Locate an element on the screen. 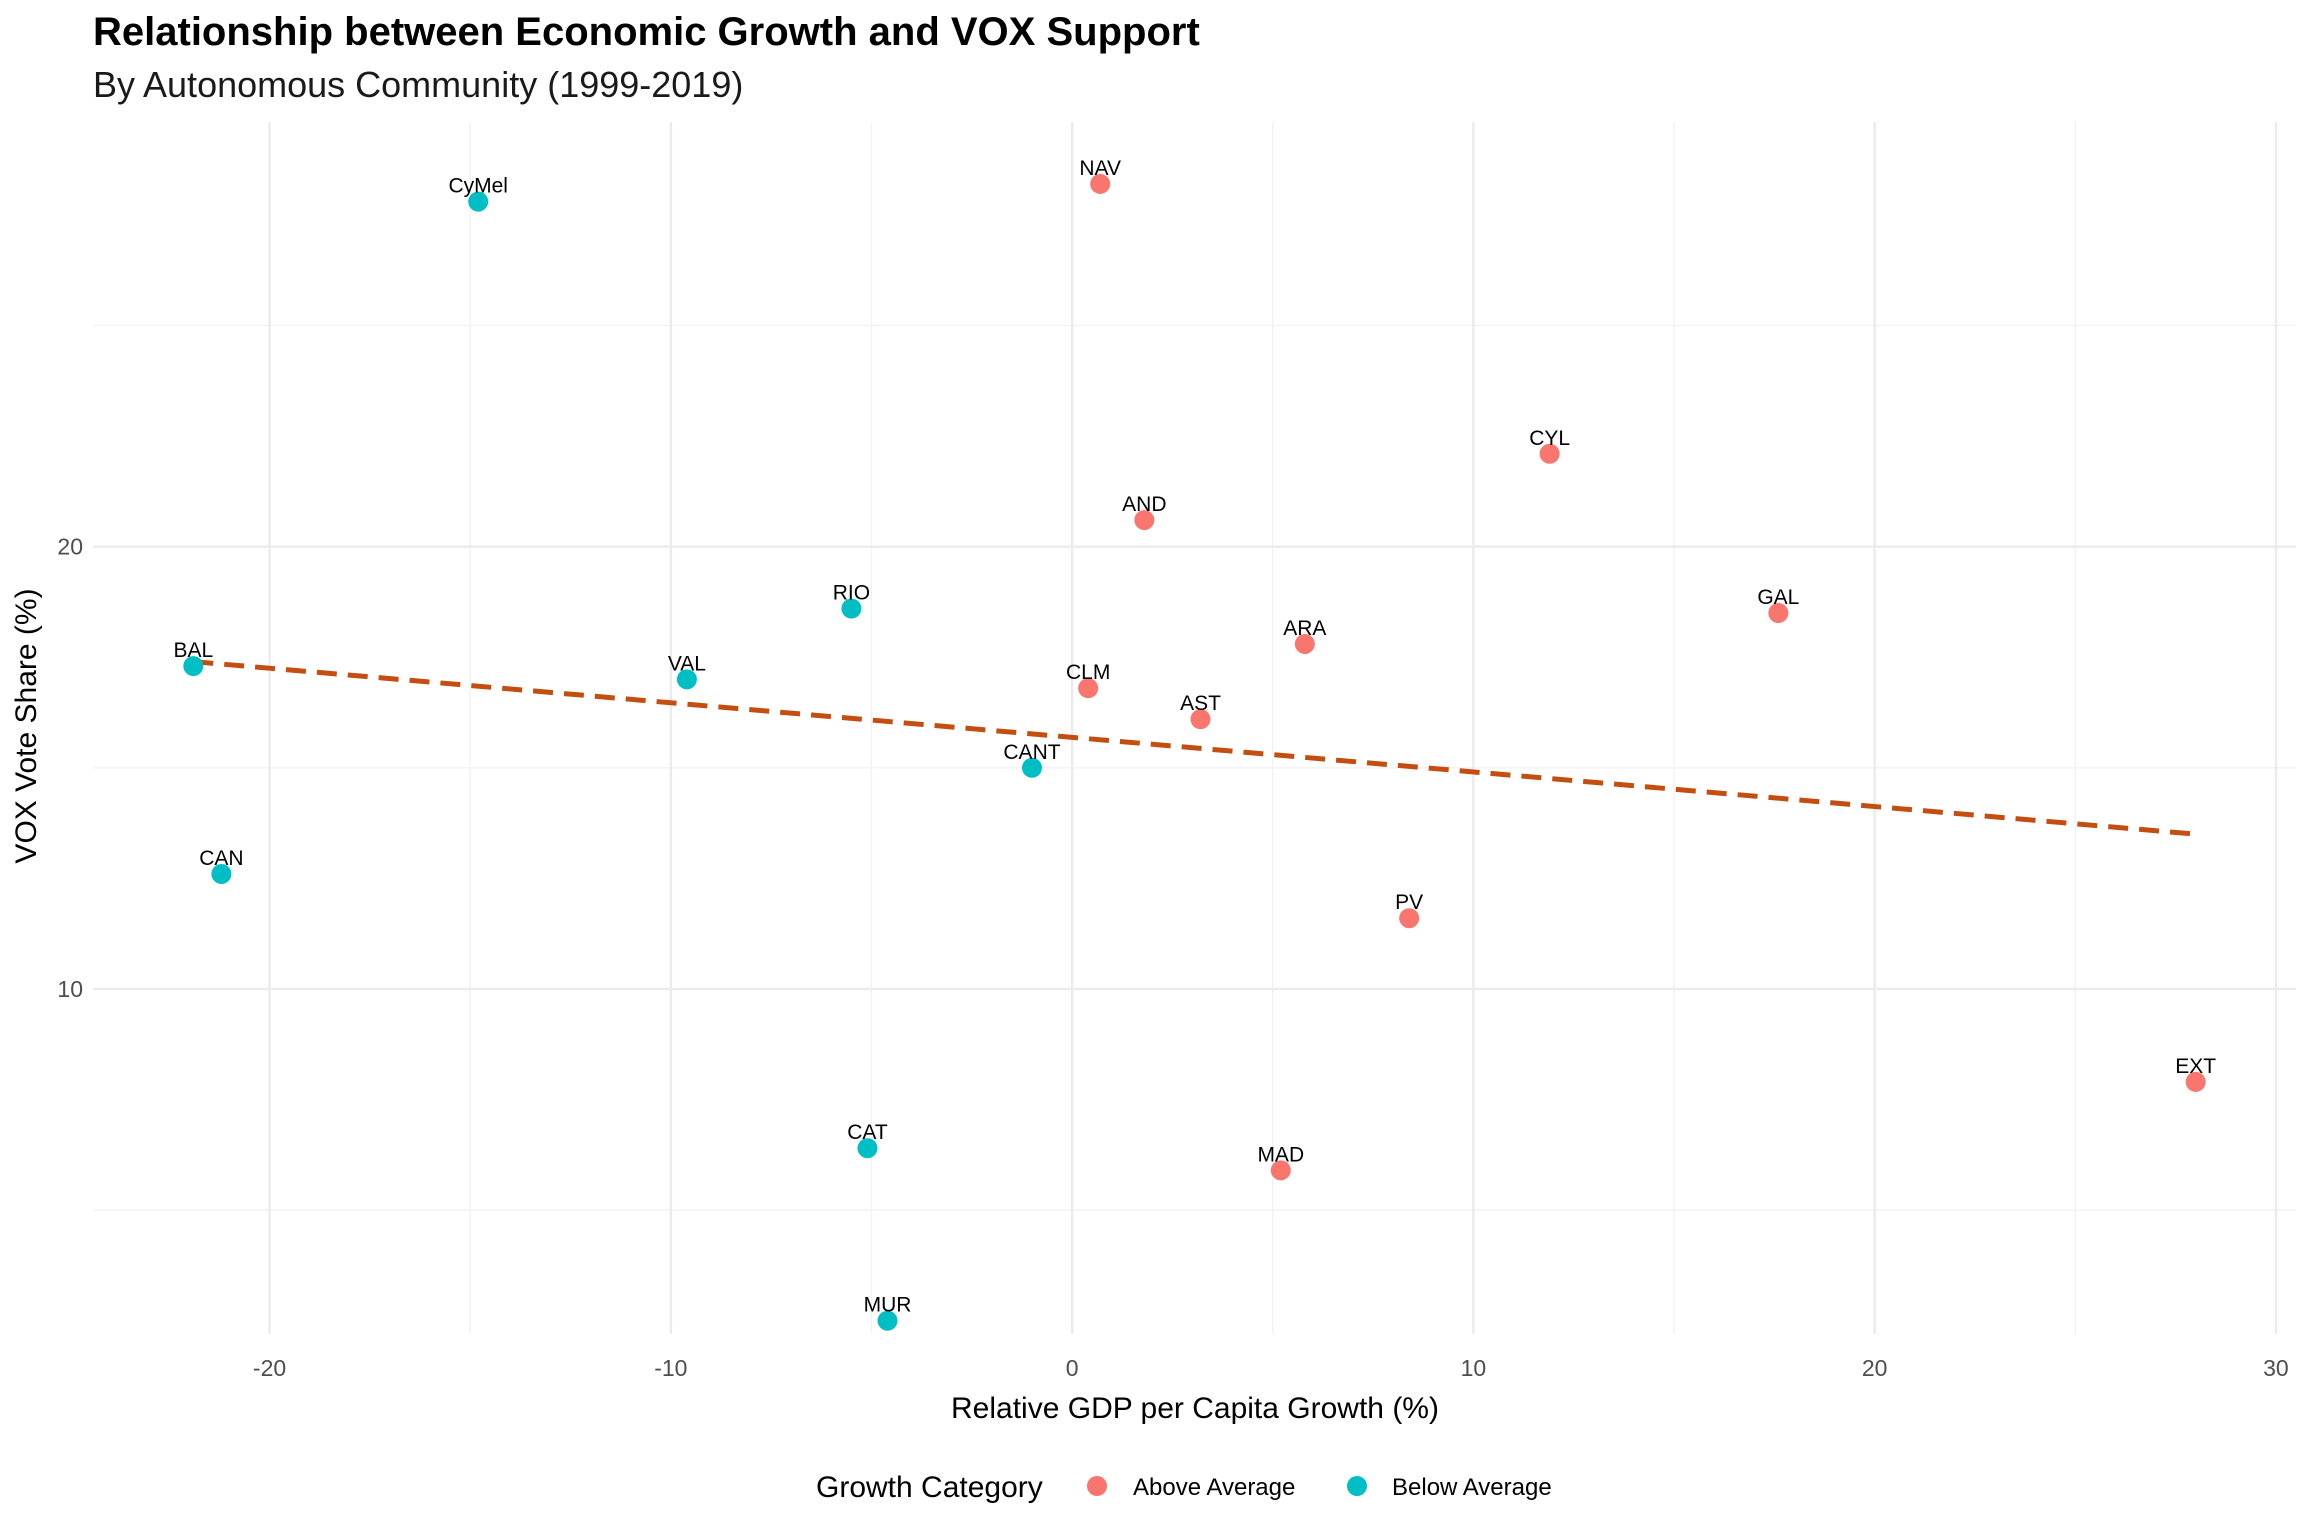  point-ext is located at coordinates (2195, 1081).